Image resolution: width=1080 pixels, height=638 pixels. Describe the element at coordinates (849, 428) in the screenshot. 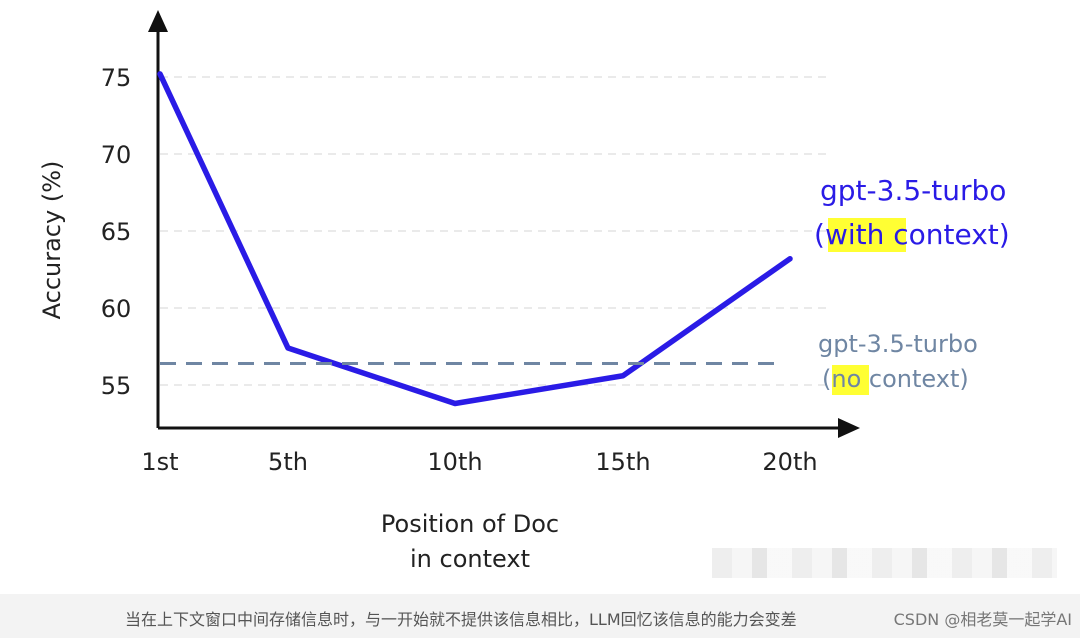

I see `x-axis-arrow` at that location.